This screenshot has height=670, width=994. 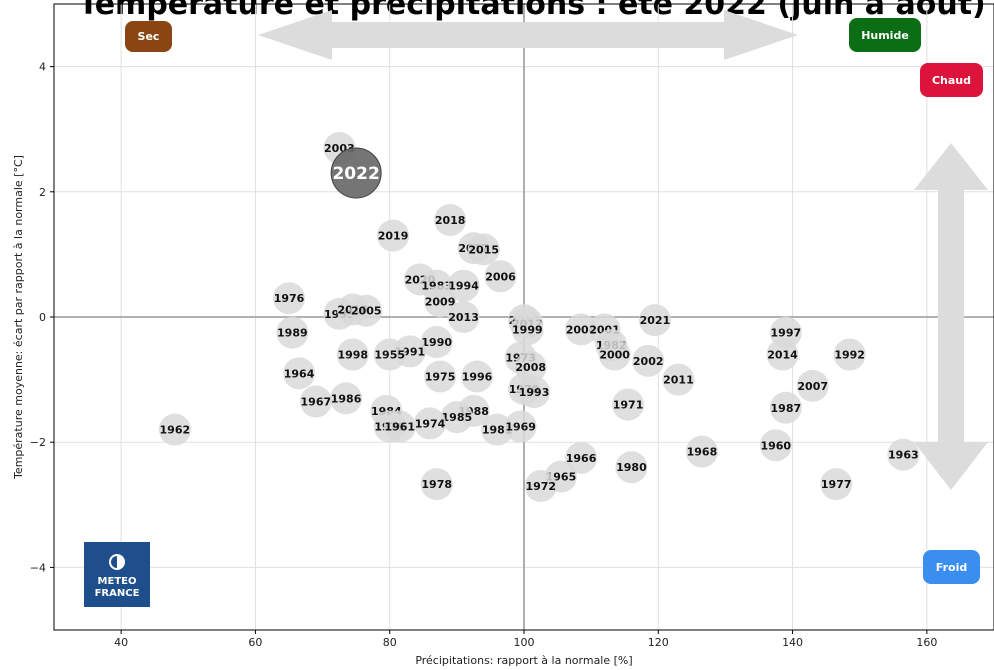 I want to click on data-point-label: 1978, so click(x=436, y=484).